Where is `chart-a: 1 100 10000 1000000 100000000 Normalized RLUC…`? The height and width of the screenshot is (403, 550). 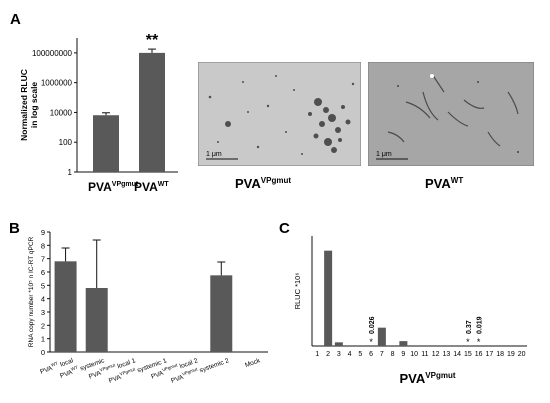
chart-a: 1 100 10000 1000000 100000000 Normalized RLUC… is located at coordinates (98, 113).